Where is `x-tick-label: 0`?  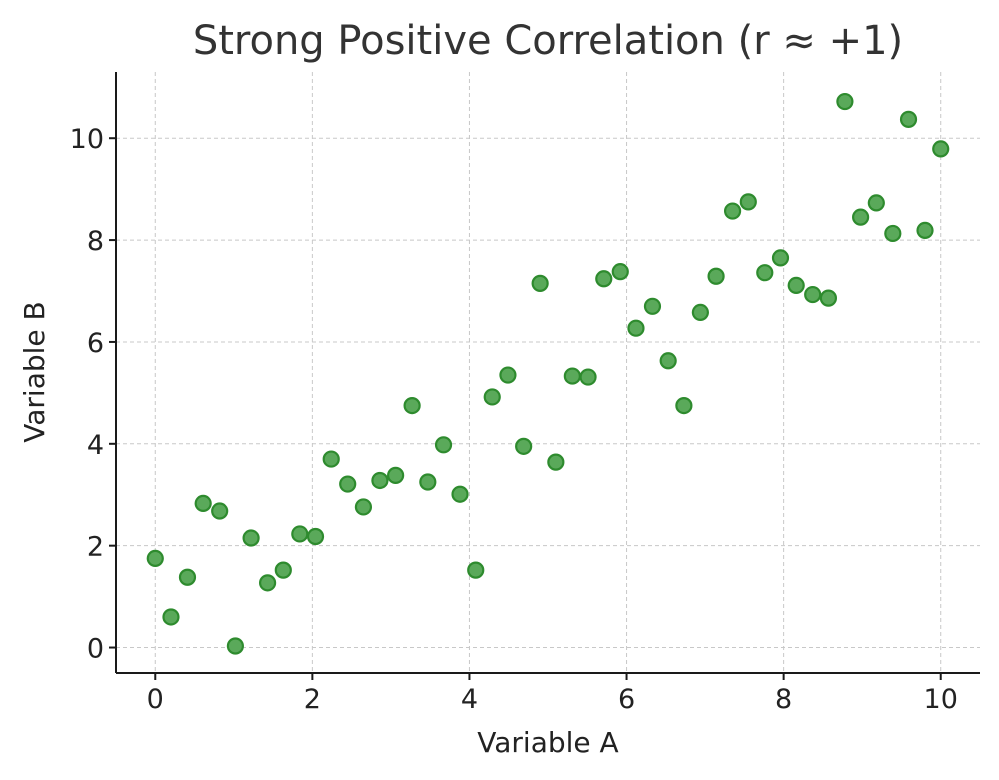
x-tick-label: 0 is located at coordinates (155, 699).